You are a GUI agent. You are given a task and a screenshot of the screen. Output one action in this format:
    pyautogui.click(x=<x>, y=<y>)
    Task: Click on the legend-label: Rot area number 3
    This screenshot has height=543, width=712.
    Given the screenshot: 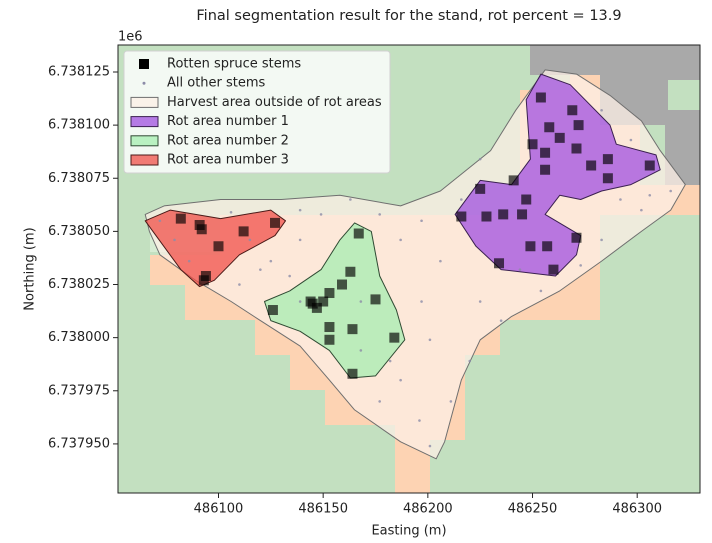 What is the action you would take?
    pyautogui.click(x=228, y=160)
    